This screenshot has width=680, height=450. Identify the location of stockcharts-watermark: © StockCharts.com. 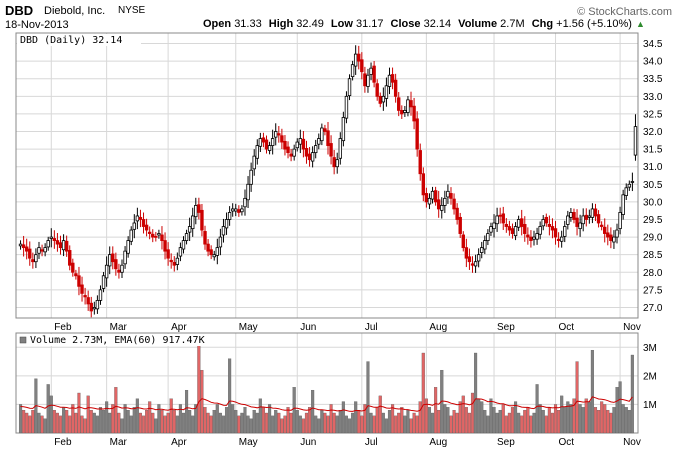
(624, 12).